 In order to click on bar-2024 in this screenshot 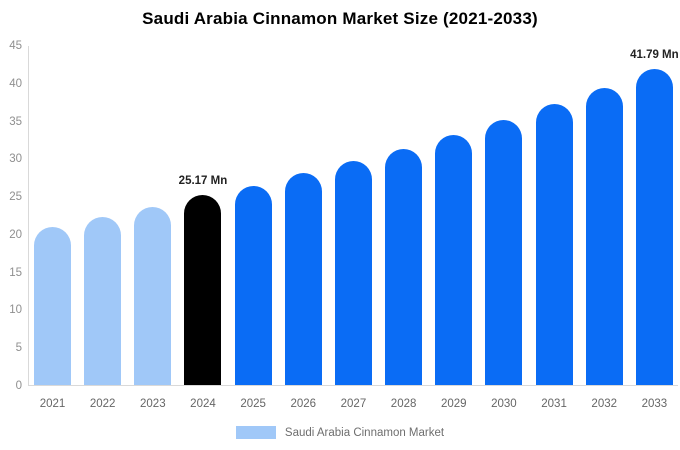, I will do `click(203, 289)`.